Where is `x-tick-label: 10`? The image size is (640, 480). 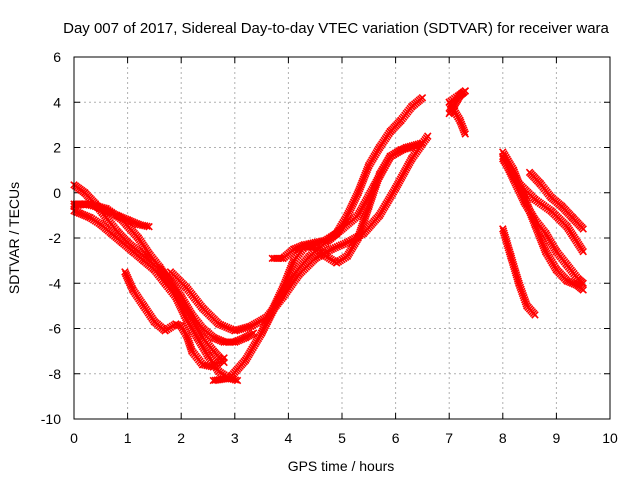
x-tick-label: 10 is located at coordinates (610, 438).